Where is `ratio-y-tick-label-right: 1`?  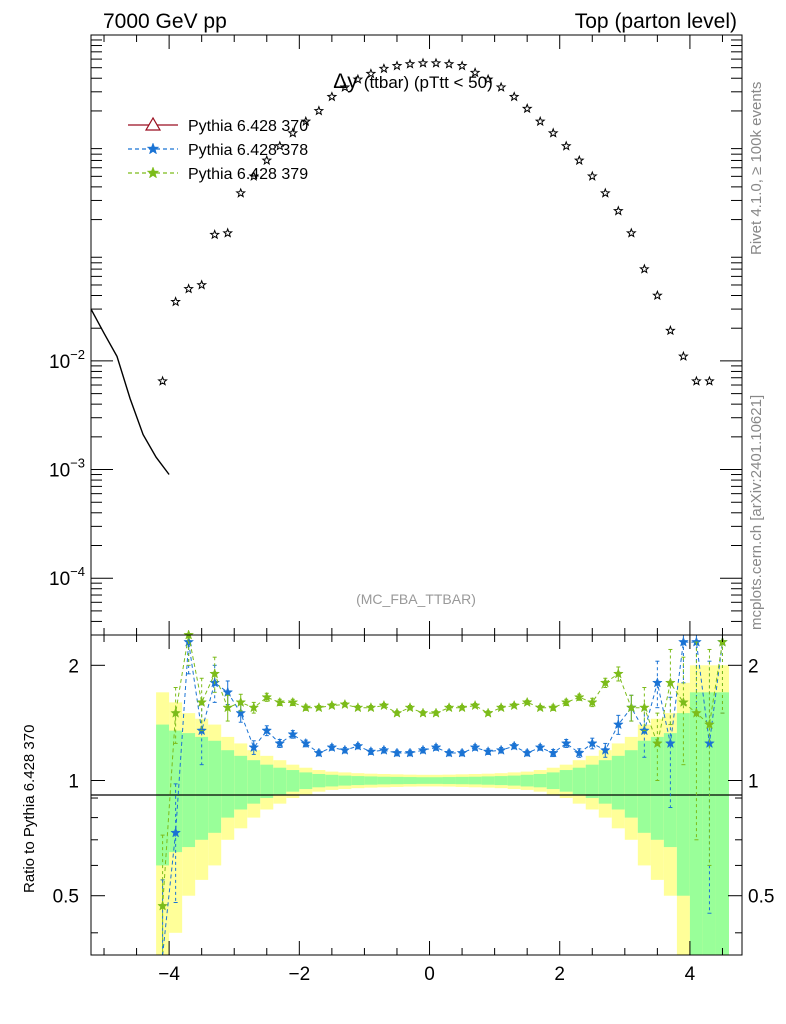
ratio-y-tick-label-right: 1 is located at coordinates (753, 782).